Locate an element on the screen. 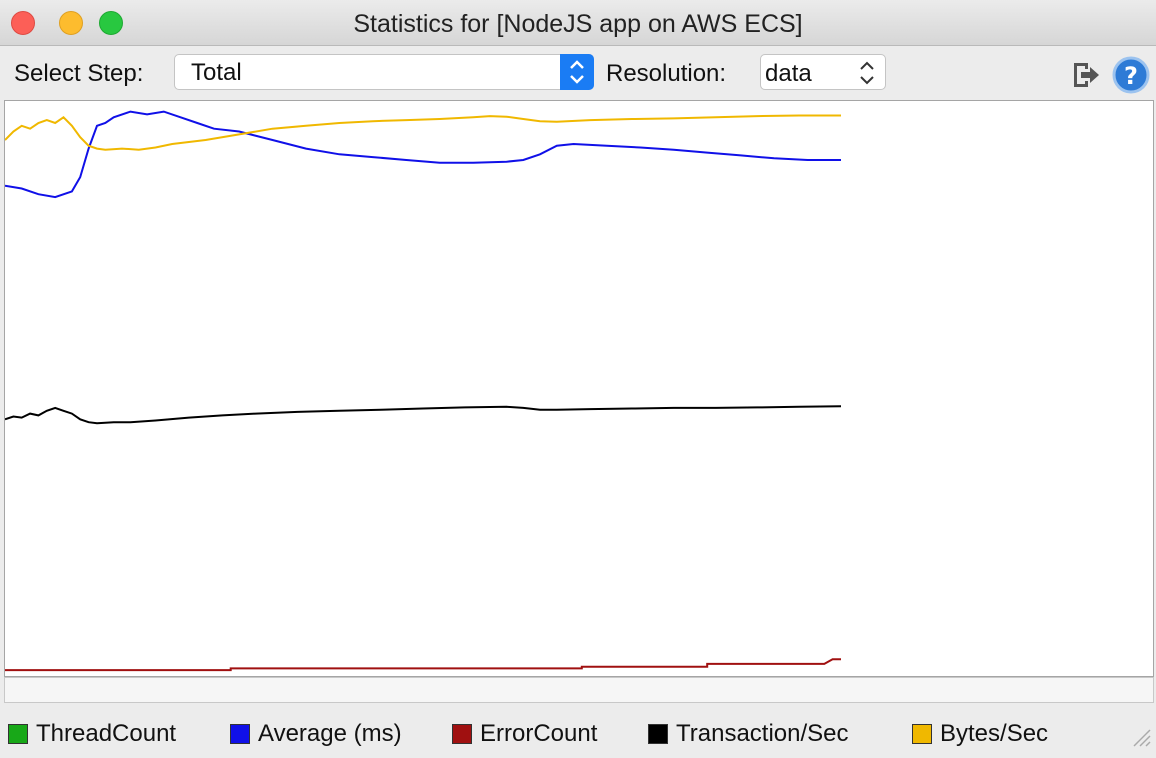  resolution-value: data is located at coordinates (788, 73).